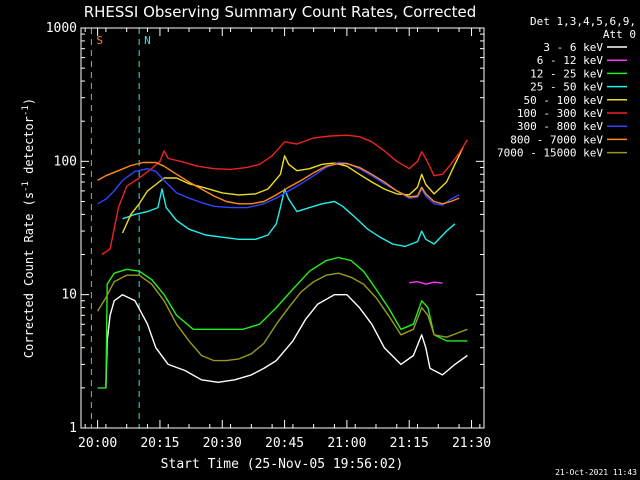 This screenshot has width=640, height=480. Describe the element at coordinates (619, 34) in the screenshot. I see `legend-header-2: Att 0` at that location.